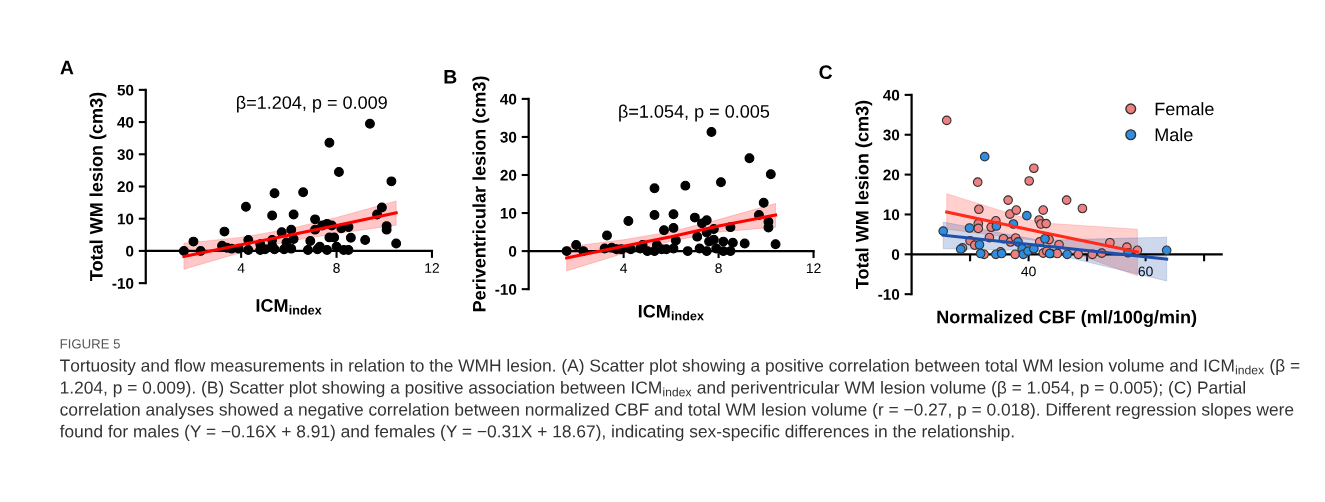  What do you see at coordinates (826, 72) in the screenshot?
I see `chart-title: C` at bounding box center [826, 72].